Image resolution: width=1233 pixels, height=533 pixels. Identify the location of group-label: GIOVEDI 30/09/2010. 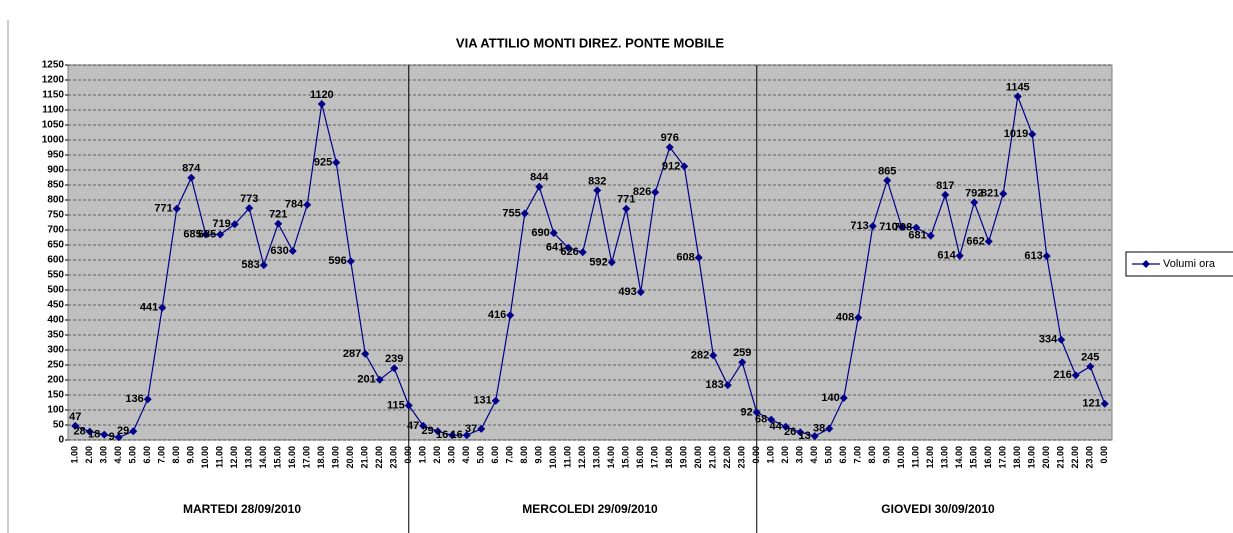
(938, 509).